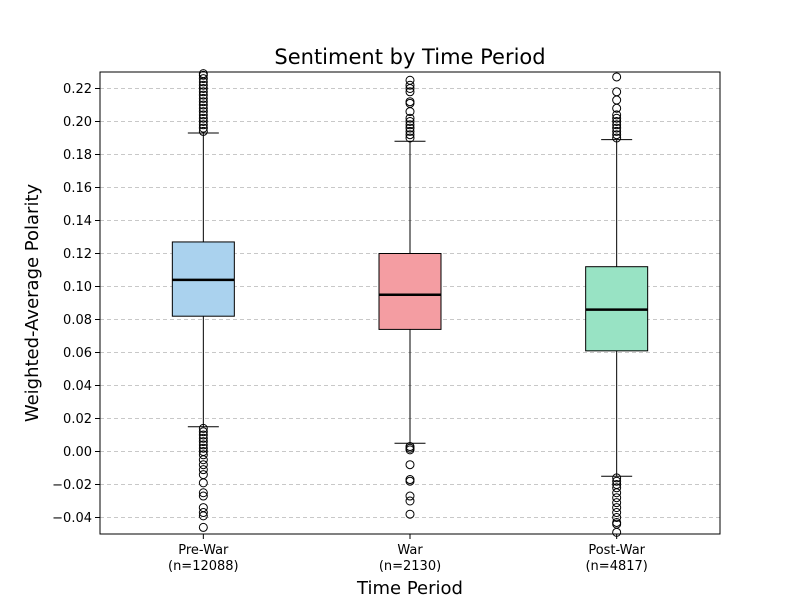 The height and width of the screenshot is (600, 800). Describe the element at coordinates (77, 452) in the screenshot. I see `y-tick-label: 0.00` at that location.